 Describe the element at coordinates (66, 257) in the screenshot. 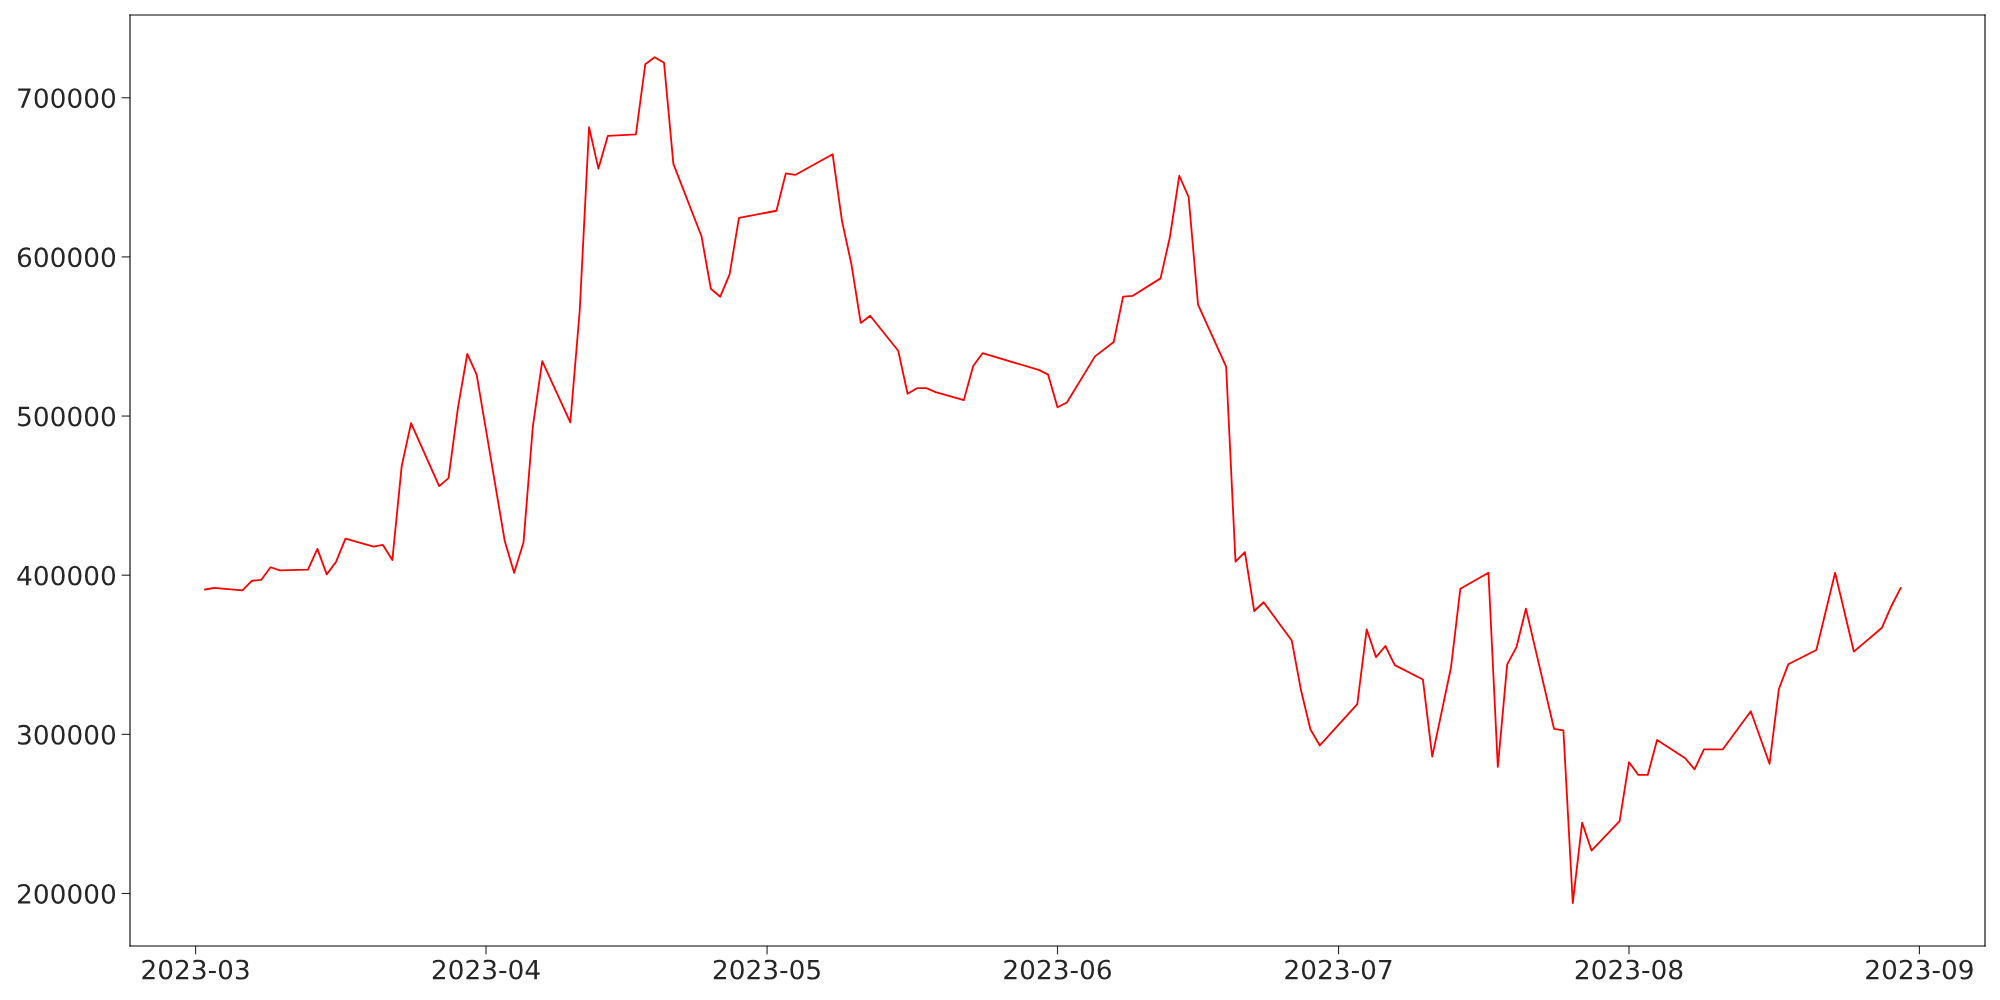

I see `y-tick-label: 600000` at that location.